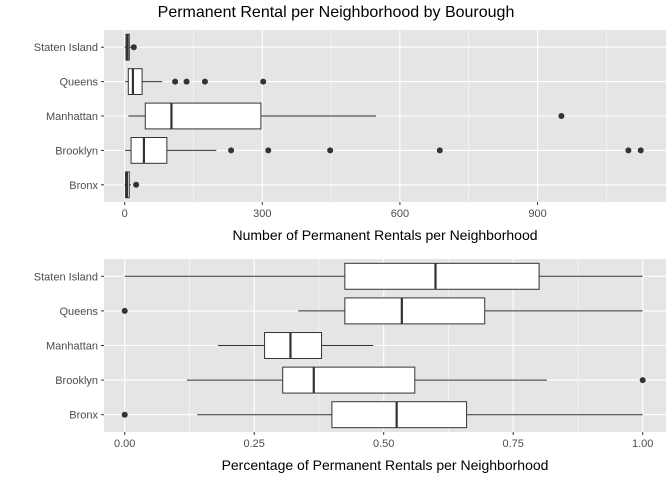  I want to click on x-tick-label: 300, so click(262, 214).